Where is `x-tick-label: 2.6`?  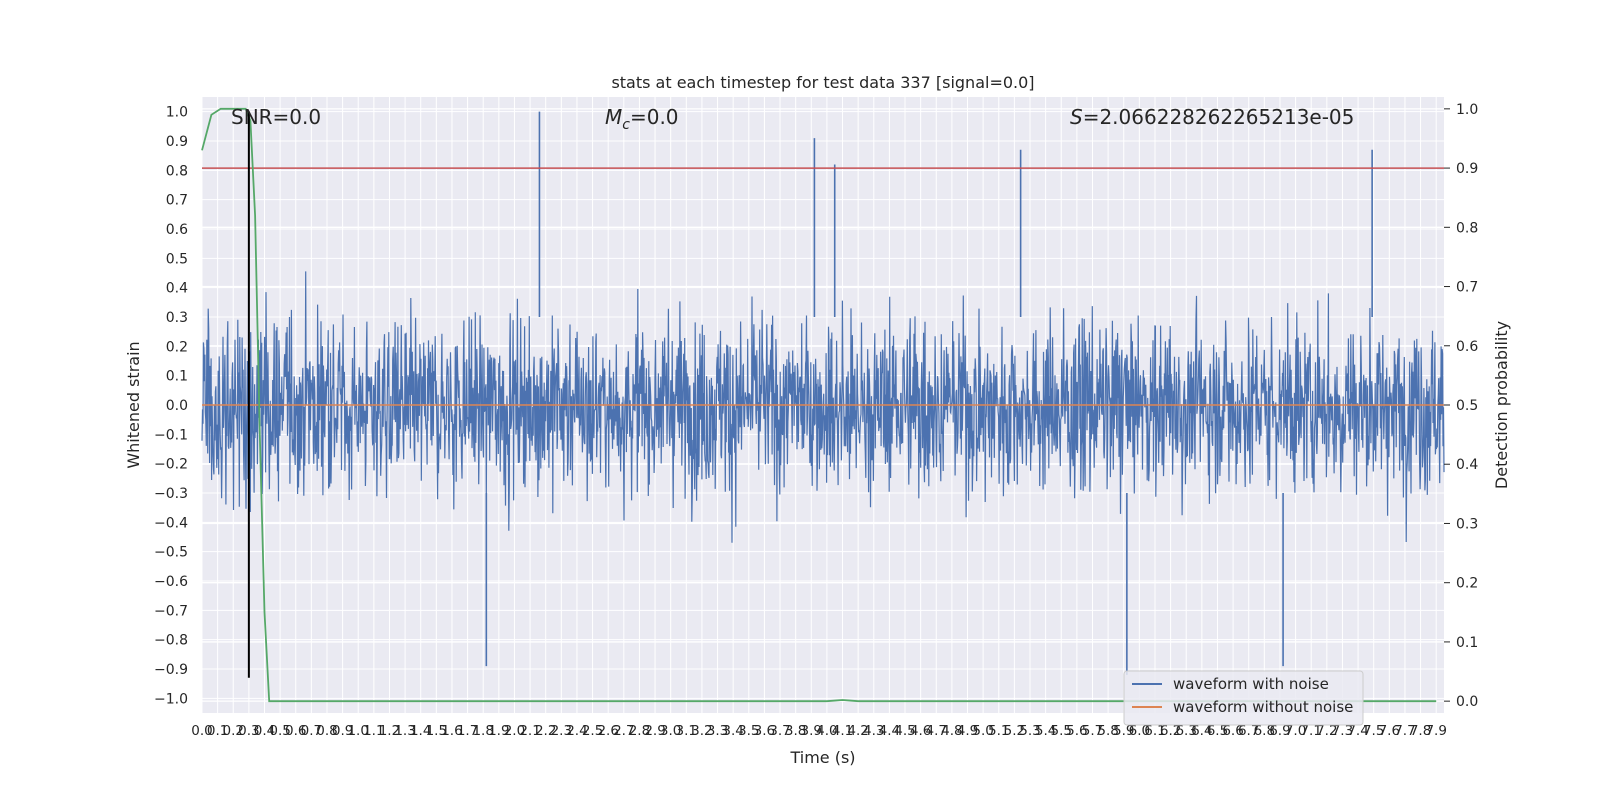 x-tick-label: 2.6 is located at coordinates (607, 731).